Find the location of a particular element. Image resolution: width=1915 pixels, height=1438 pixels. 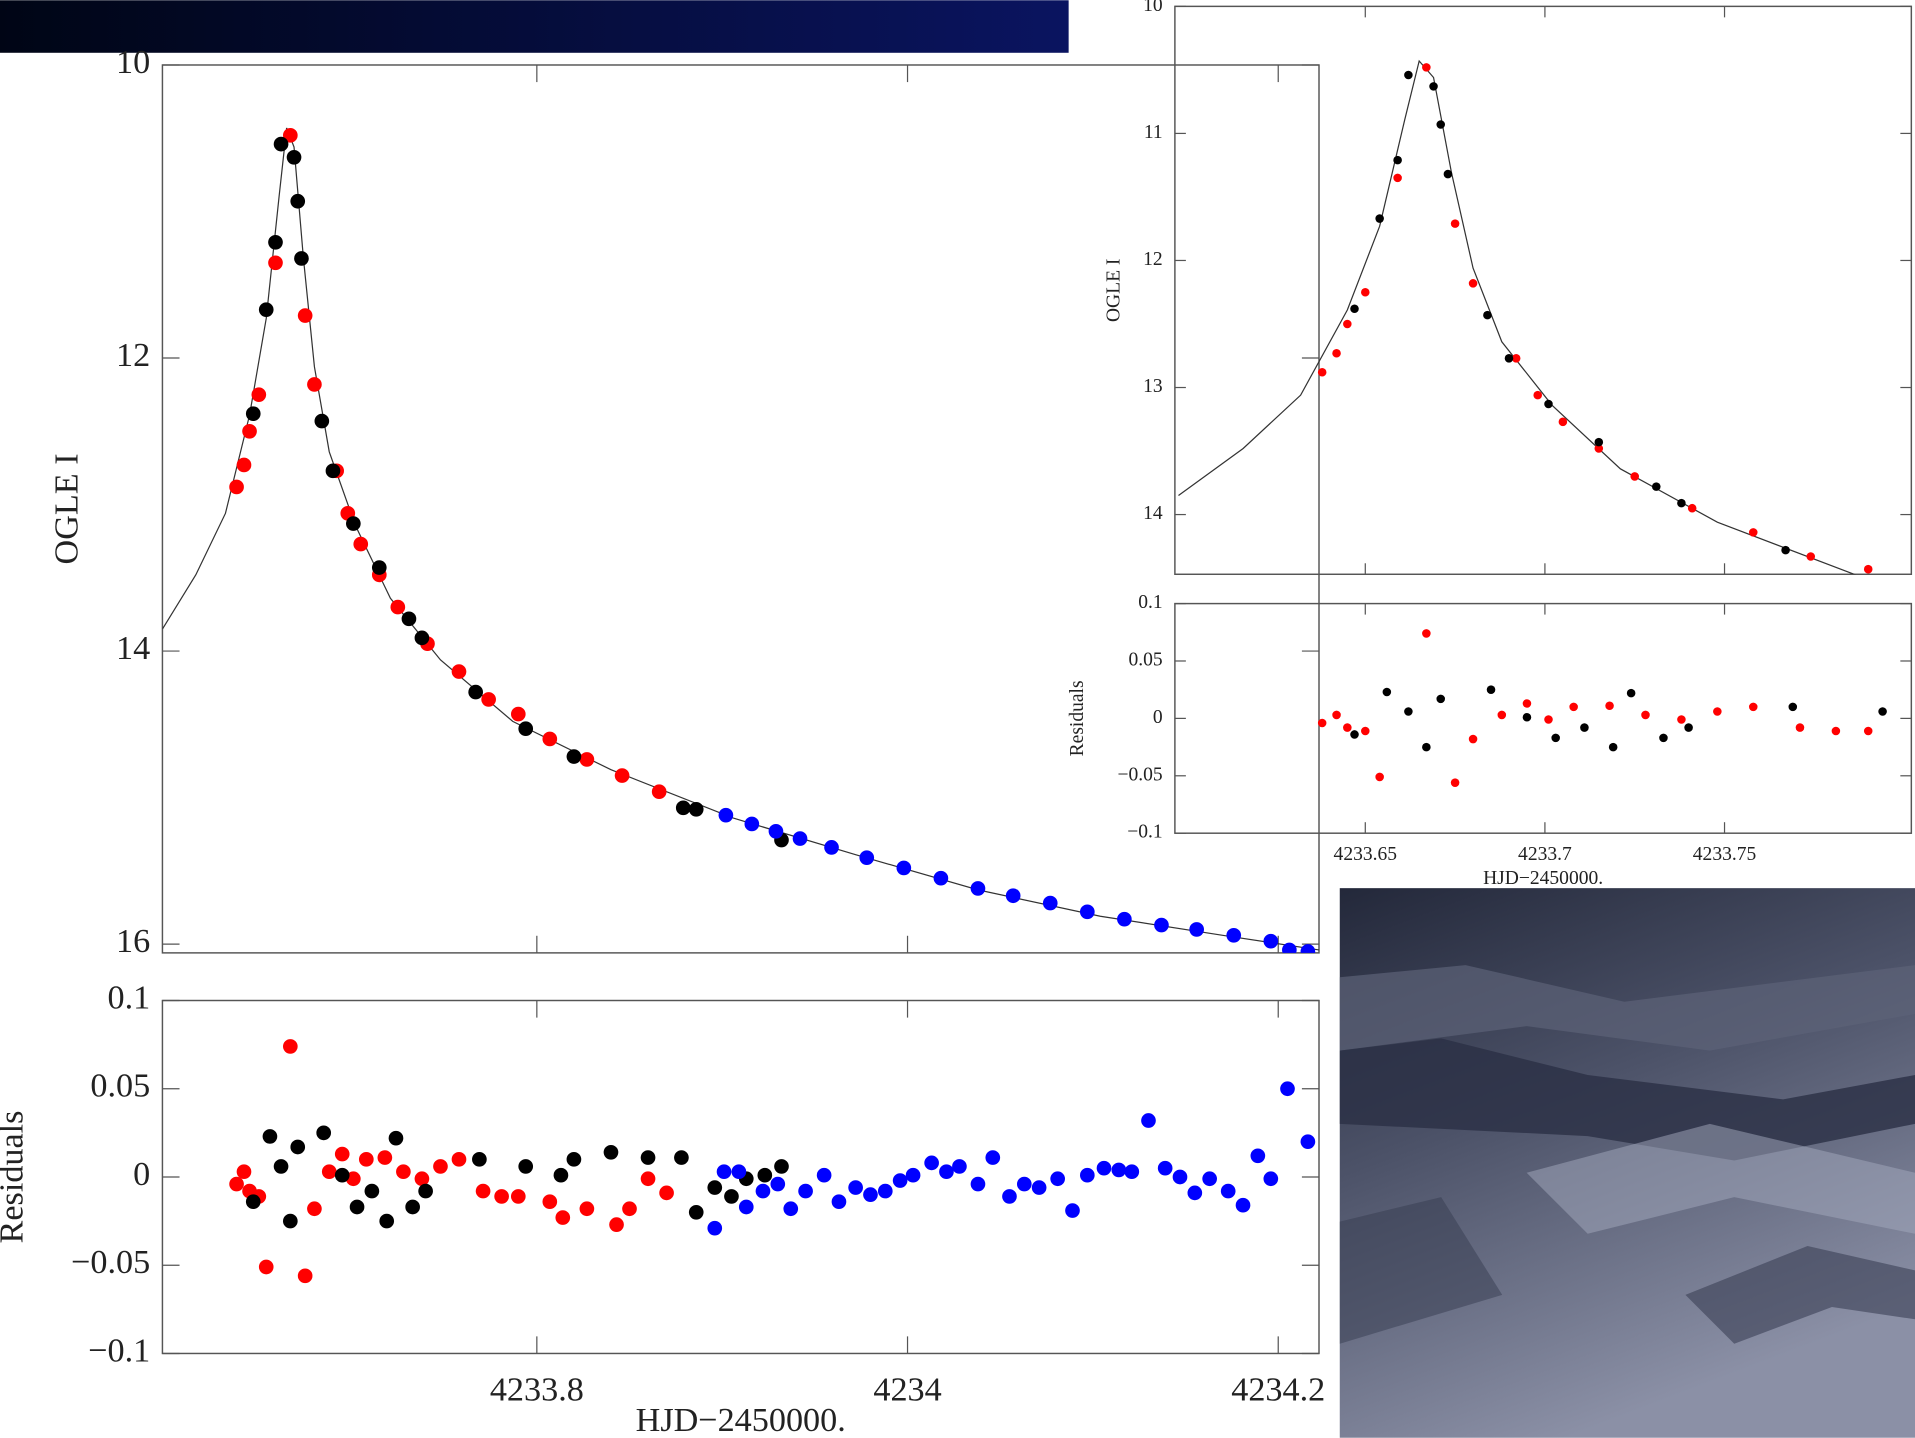

x-tick-label: 4233.7 is located at coordinates (1545, 854).